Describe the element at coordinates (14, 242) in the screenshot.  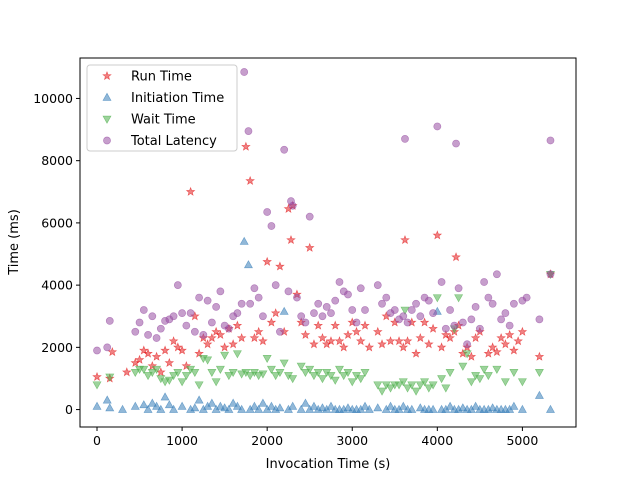
I see `y-axis-label: Time (ms)` at that location.